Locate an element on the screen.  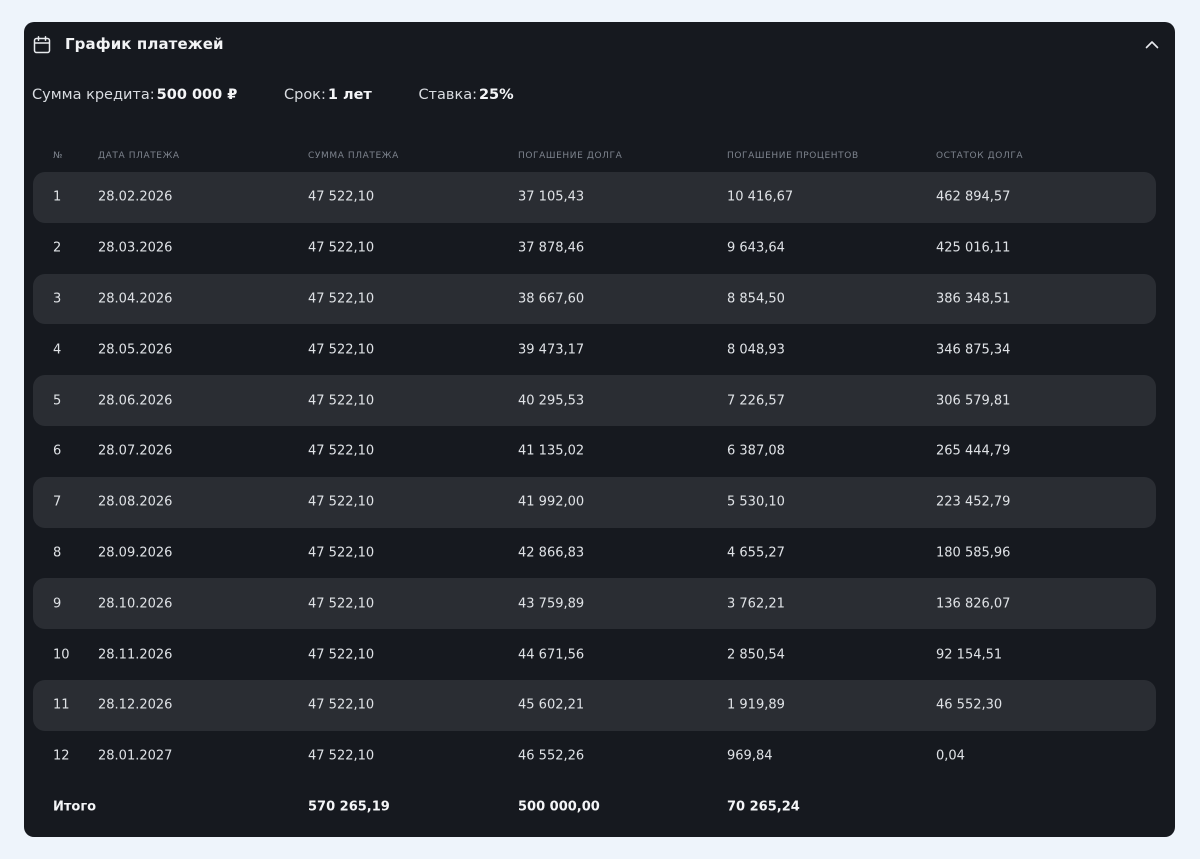
loan-amount-value: 500 000 ₽ is located at coordinates (197, 95).